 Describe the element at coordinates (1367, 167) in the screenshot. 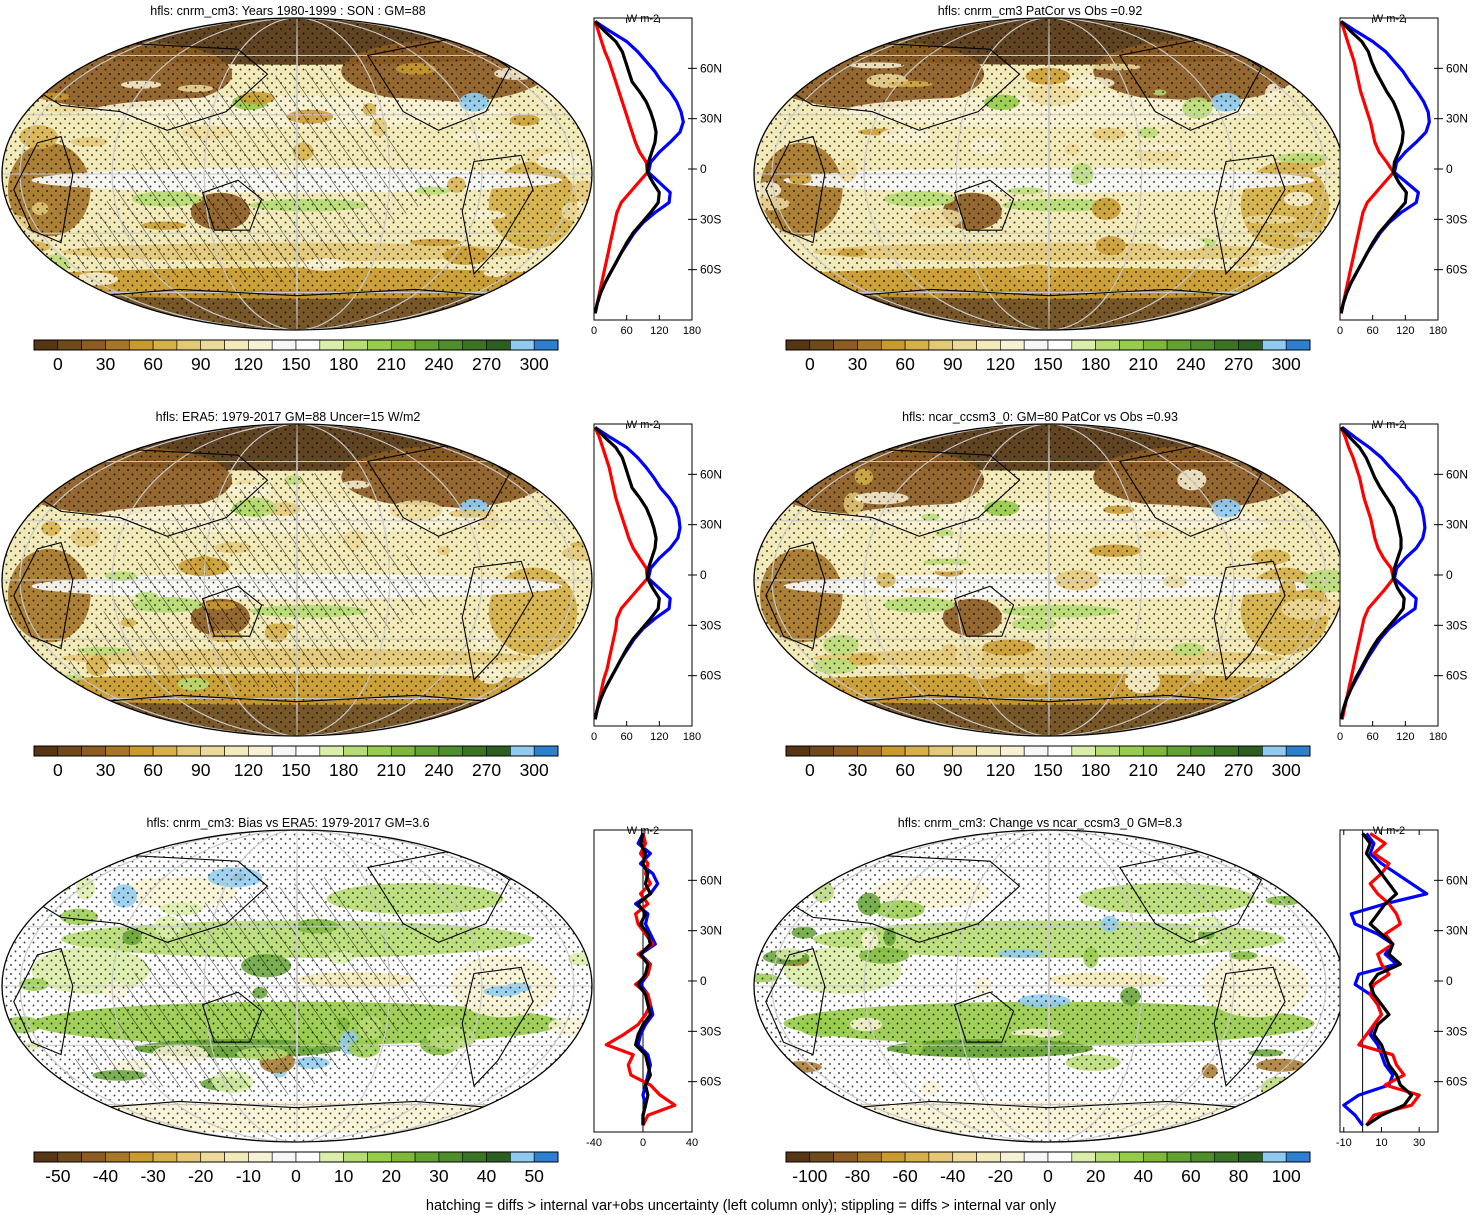

I see `profile-series-model` at that location.